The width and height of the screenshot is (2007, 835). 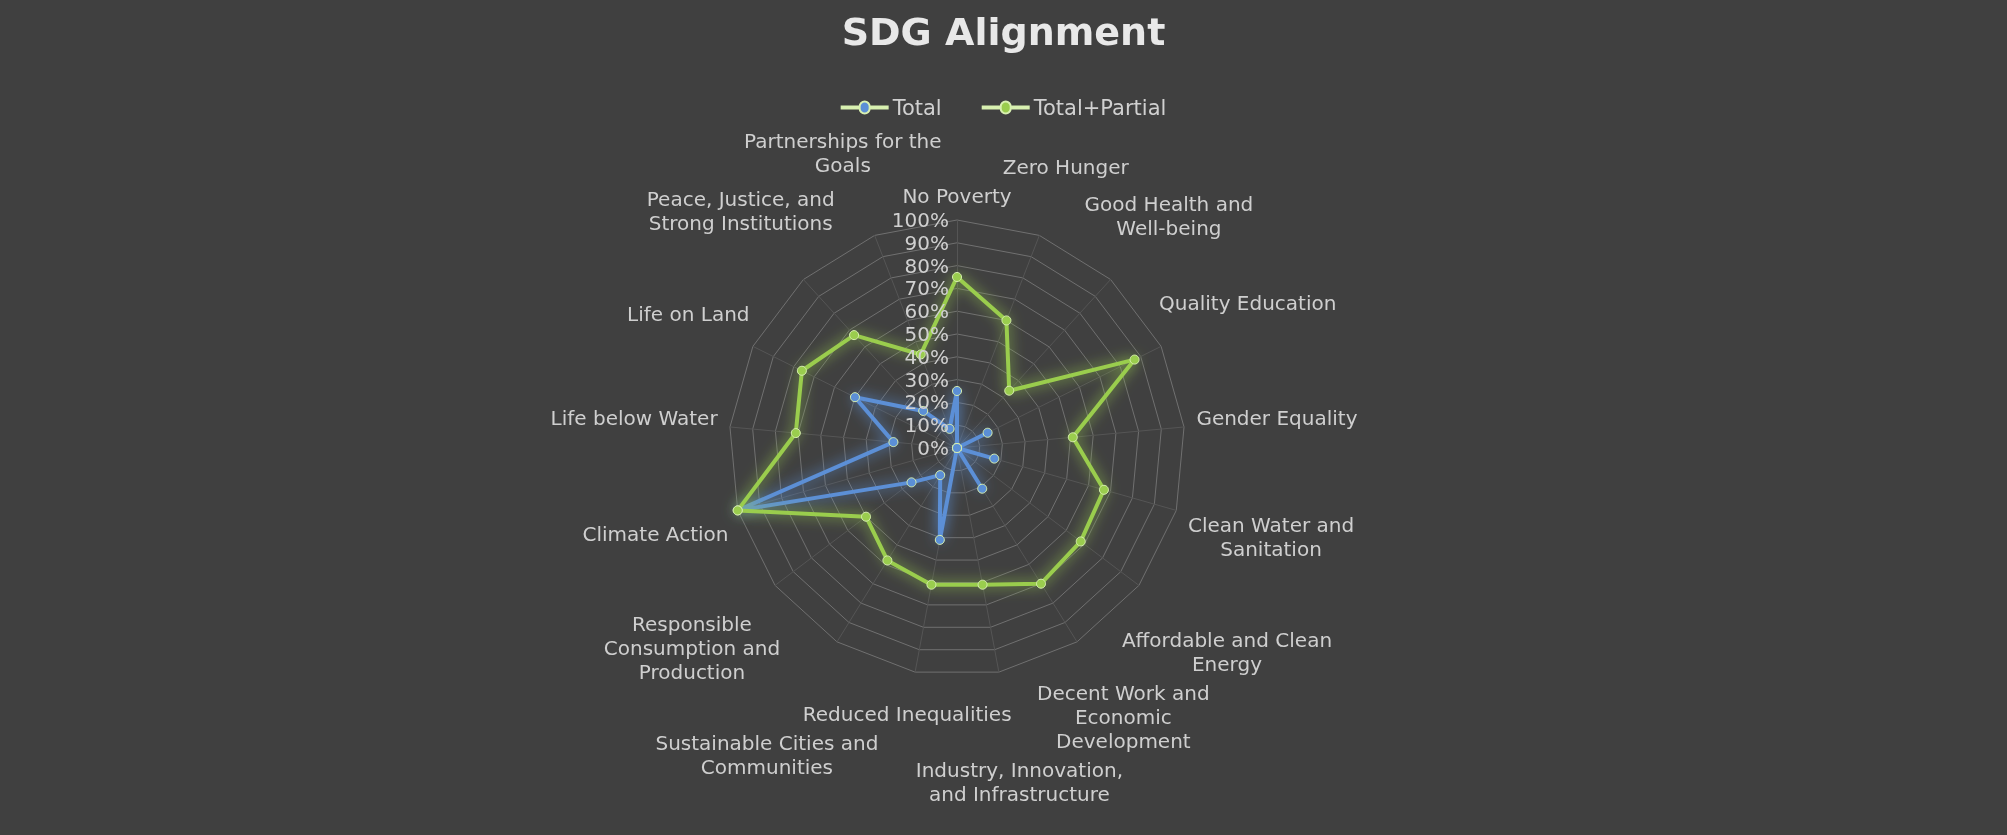 I want to click on spoke-label: Industry, Innovation, and Infrastructure, so click(x=1019, y=781).